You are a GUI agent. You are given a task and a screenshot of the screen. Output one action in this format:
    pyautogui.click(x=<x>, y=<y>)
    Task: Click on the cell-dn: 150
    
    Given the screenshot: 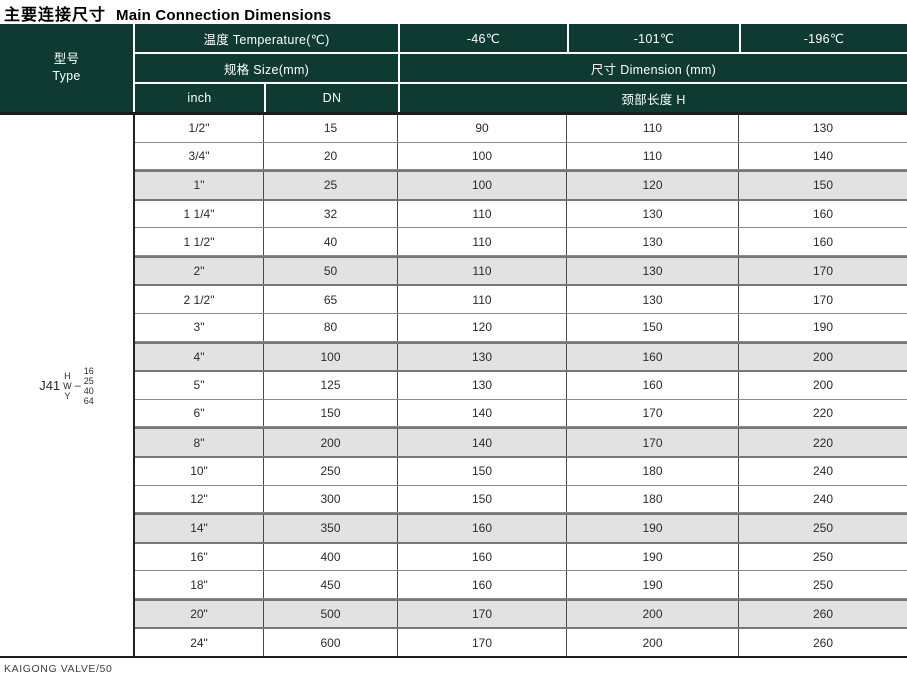 What is the action you would take?
    pyautogui.click(x=331, y=413)
    